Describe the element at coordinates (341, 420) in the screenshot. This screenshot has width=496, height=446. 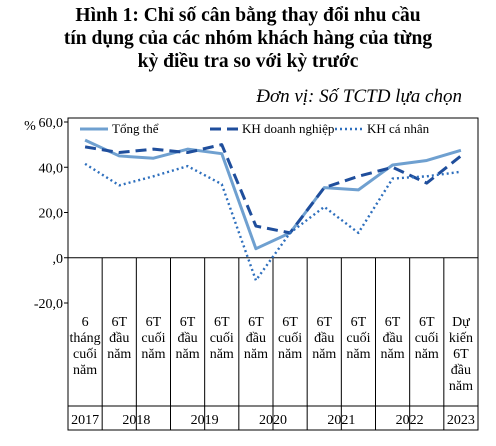
I see `year-label: 2021` at that location.